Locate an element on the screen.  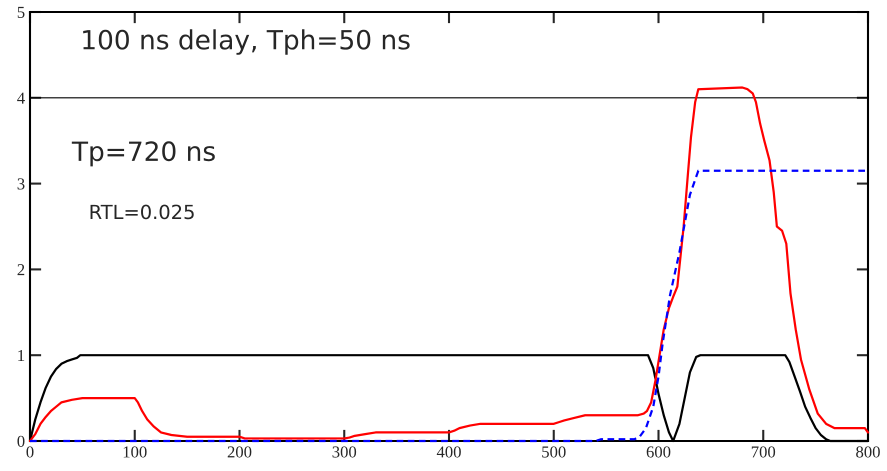
x-tick-label: 500 is located at coordinates (554, 452).